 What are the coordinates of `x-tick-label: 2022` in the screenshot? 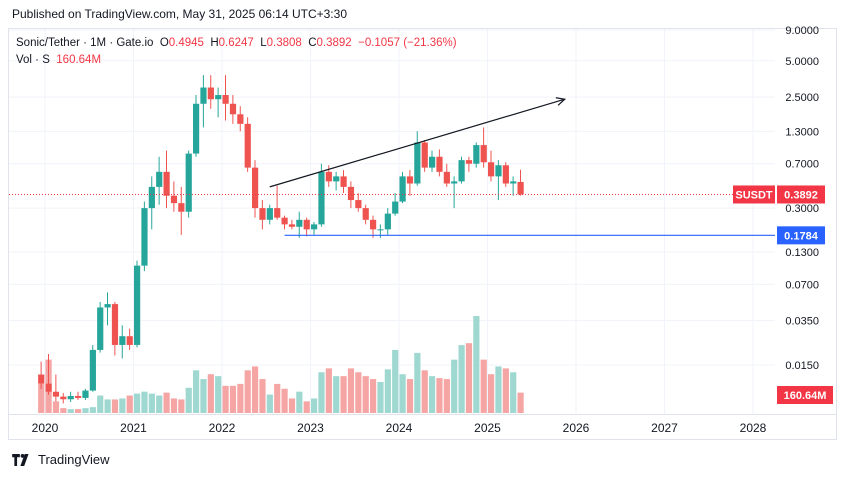 It's located at (222, 428).